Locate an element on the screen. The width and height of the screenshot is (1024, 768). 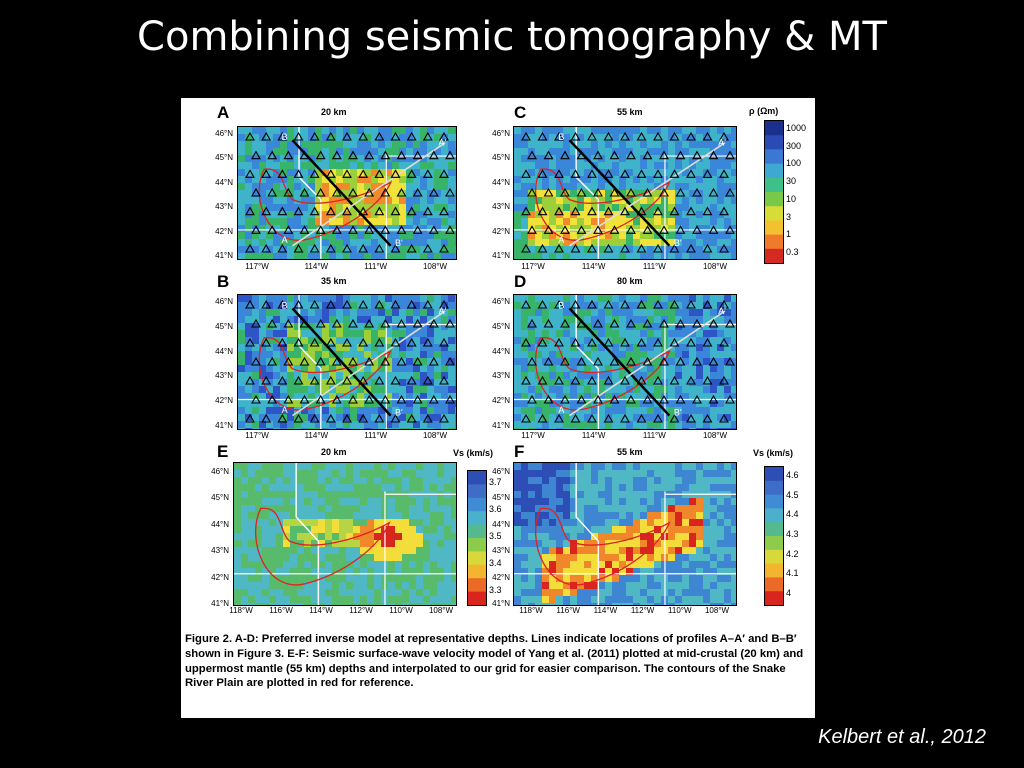
lon-label-e-4: 110°W is located at coordinates (401, 610).